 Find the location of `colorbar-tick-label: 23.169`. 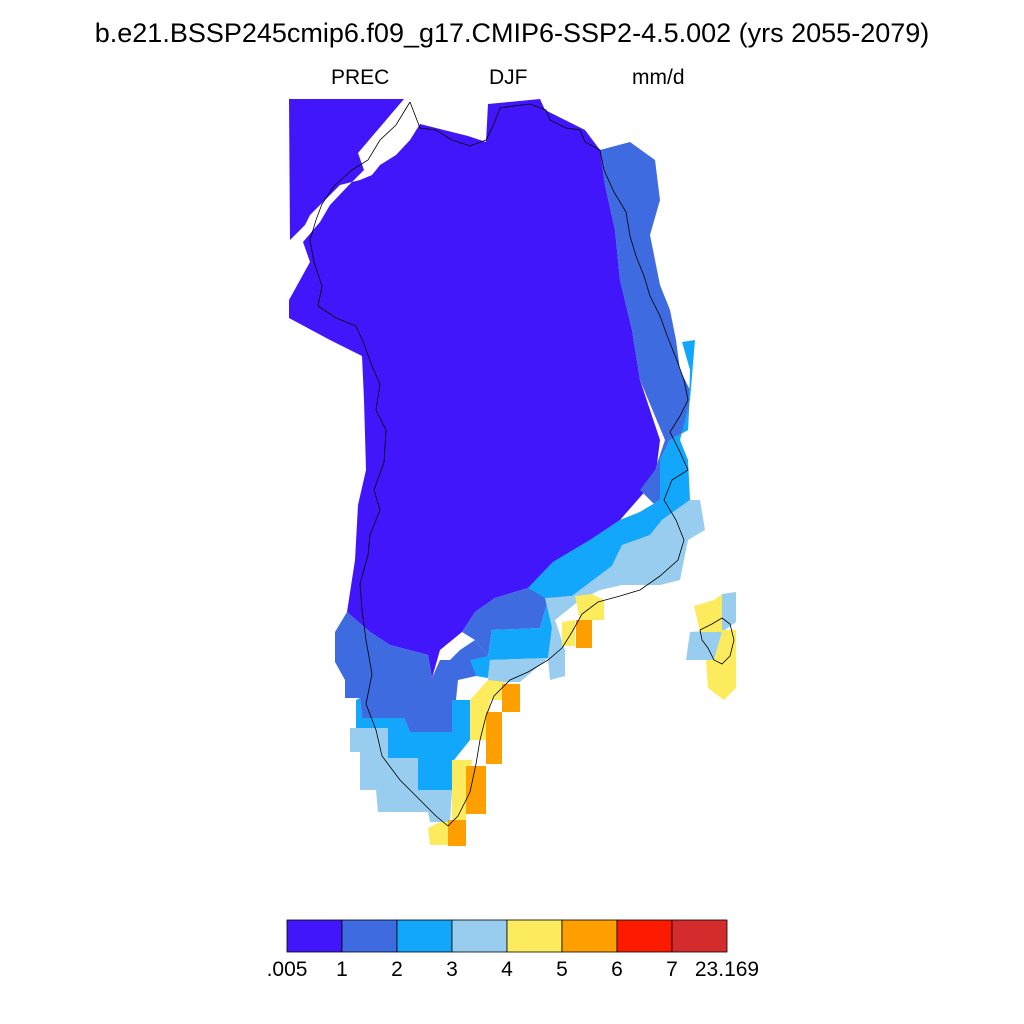

colorbar-tick-label: 23.169 is located at coordinates (727, 969).